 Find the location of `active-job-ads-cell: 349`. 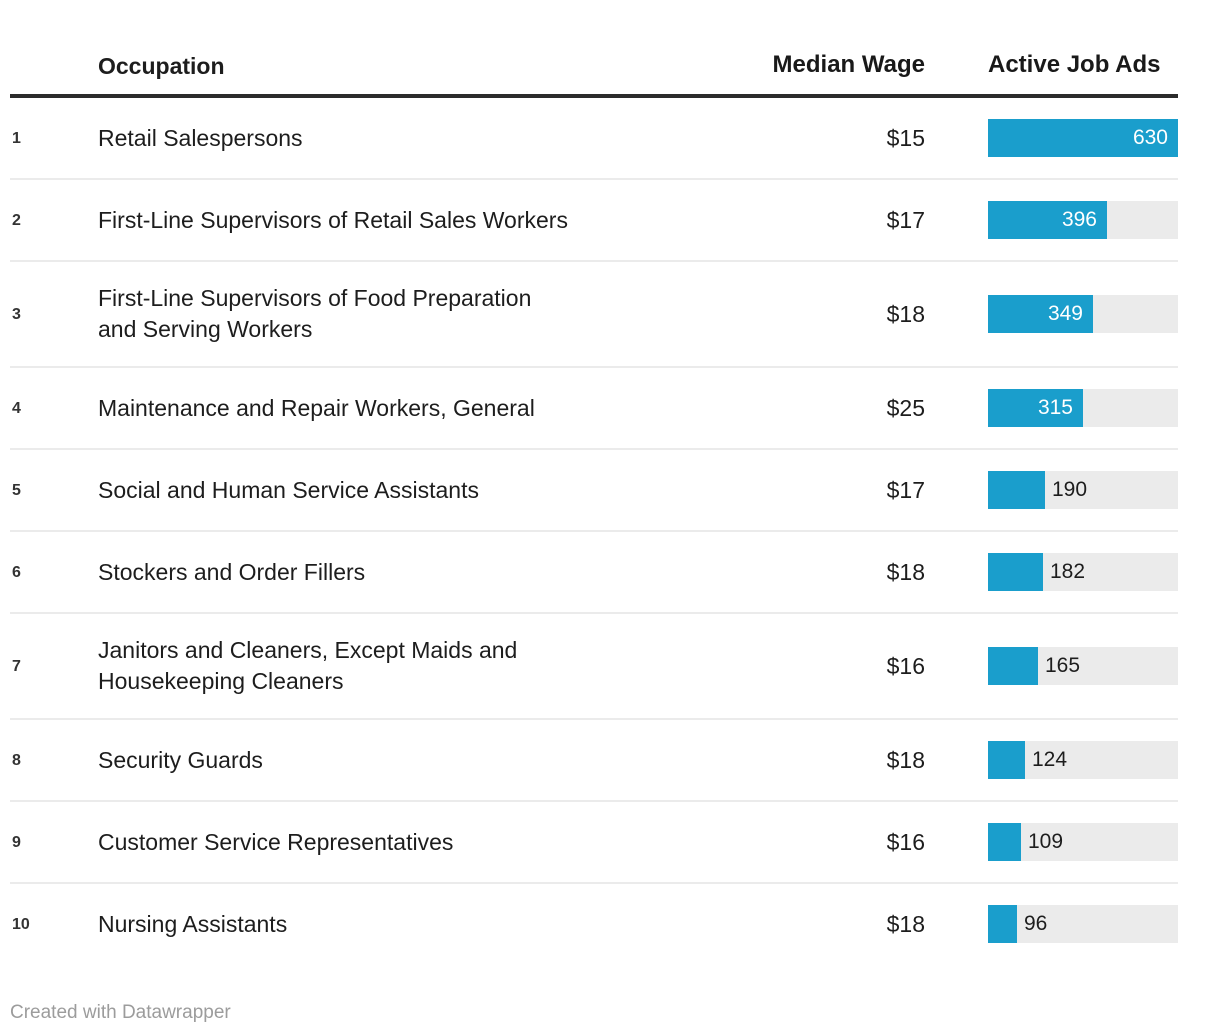

active-job-ads-cell: 349 is located at coordinates (1051, 314).